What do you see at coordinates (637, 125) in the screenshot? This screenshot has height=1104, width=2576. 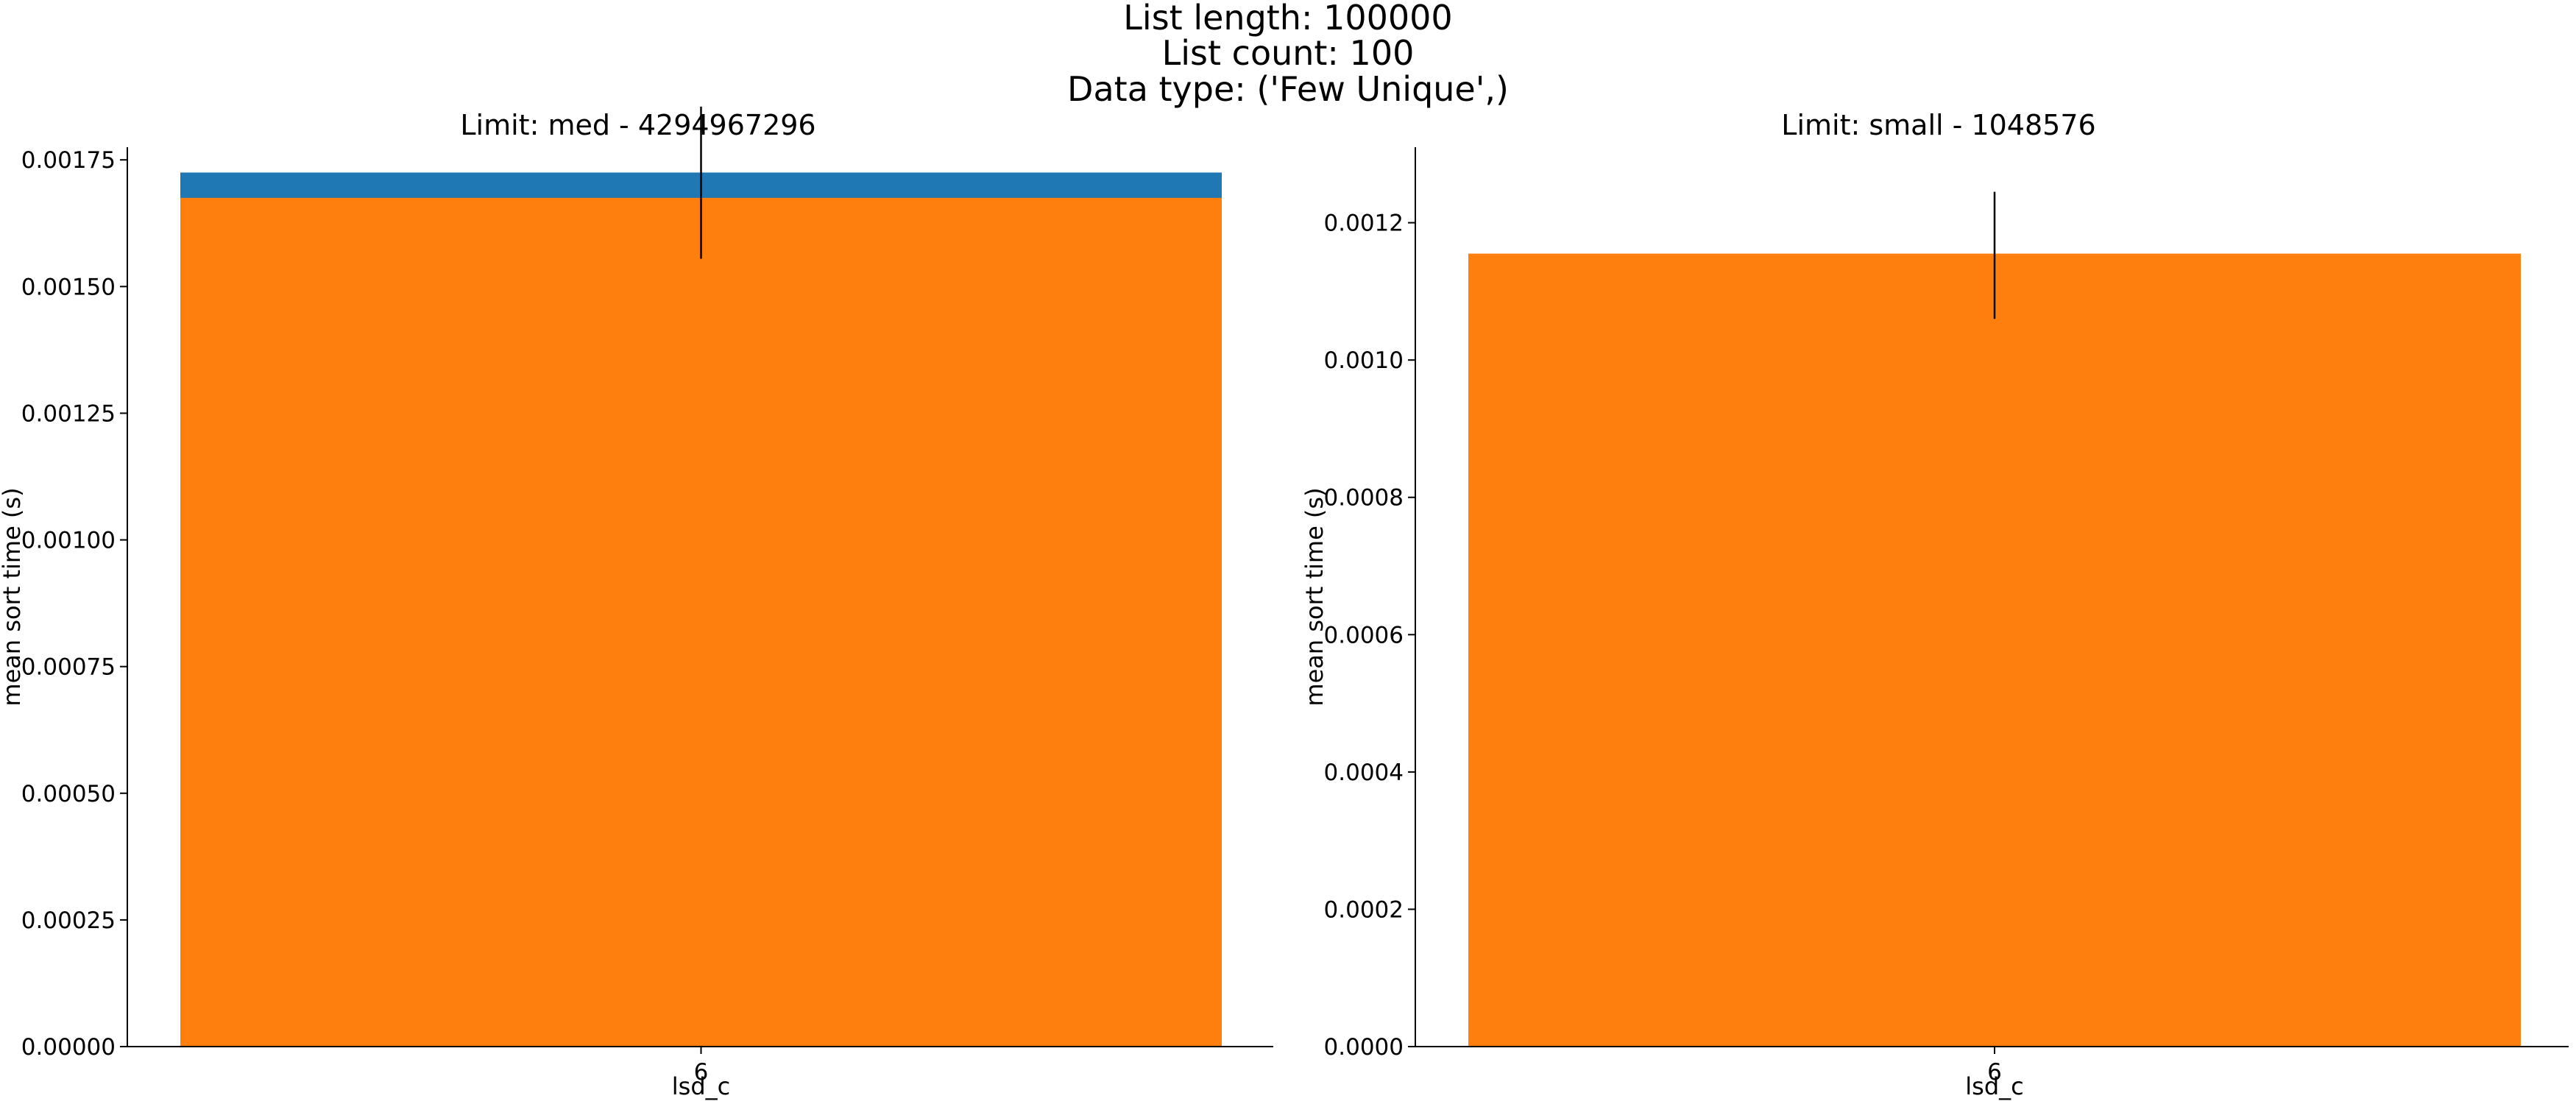 I see `subplot-title: Limit: med - 4294967296` at bounding box center [637, 125].